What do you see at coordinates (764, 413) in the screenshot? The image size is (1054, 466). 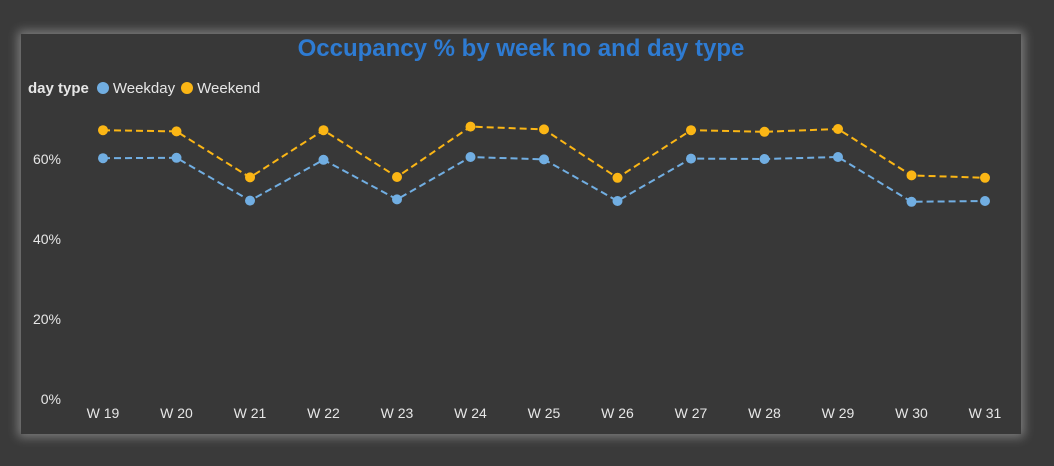 I see `x-tick-label: W 28` at bounding box center [764, 413].